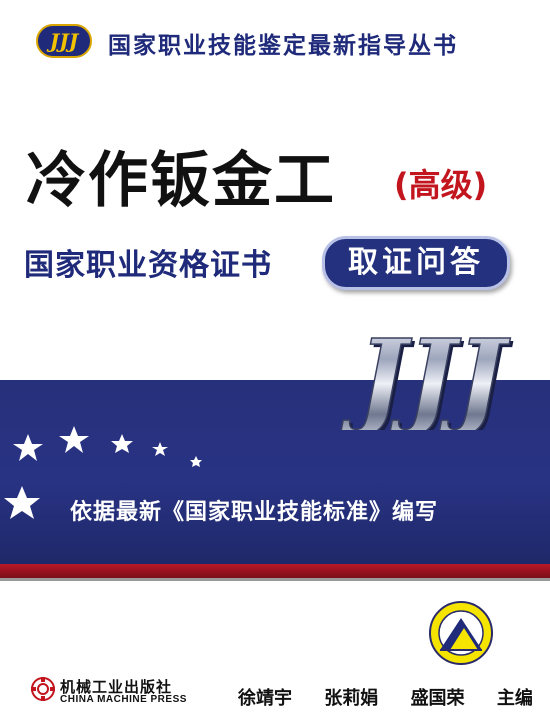 The height and width of the screenshot is (724, 550). I want to click on divider-line, so click(275, 579).